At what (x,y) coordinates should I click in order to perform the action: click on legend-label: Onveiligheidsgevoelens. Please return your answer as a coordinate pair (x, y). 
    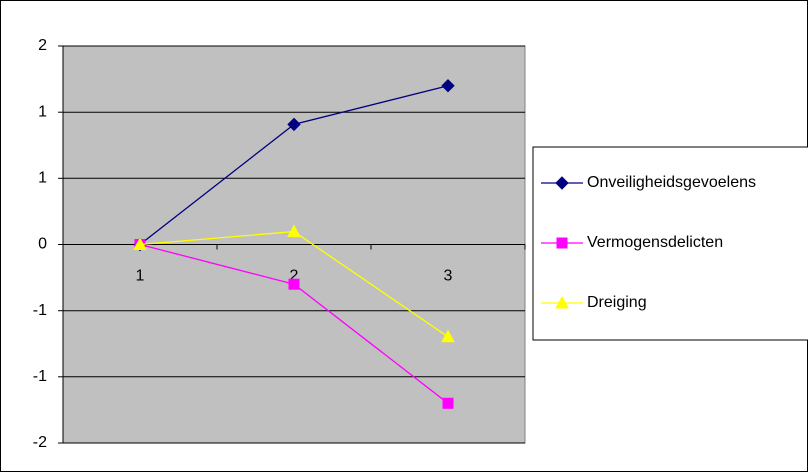
    Looking at the image, I should click on (671, 182).